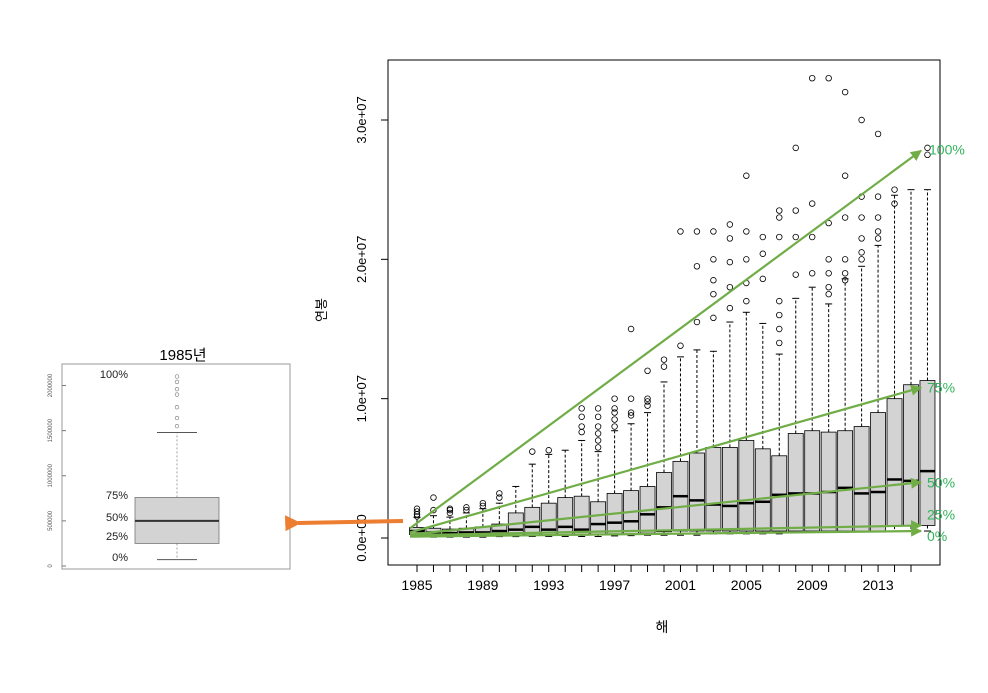  What do you see at coordinates (482, 585) in the screenshot?
I see `x-tick-label: 1989` at bounding box center [482, 585].